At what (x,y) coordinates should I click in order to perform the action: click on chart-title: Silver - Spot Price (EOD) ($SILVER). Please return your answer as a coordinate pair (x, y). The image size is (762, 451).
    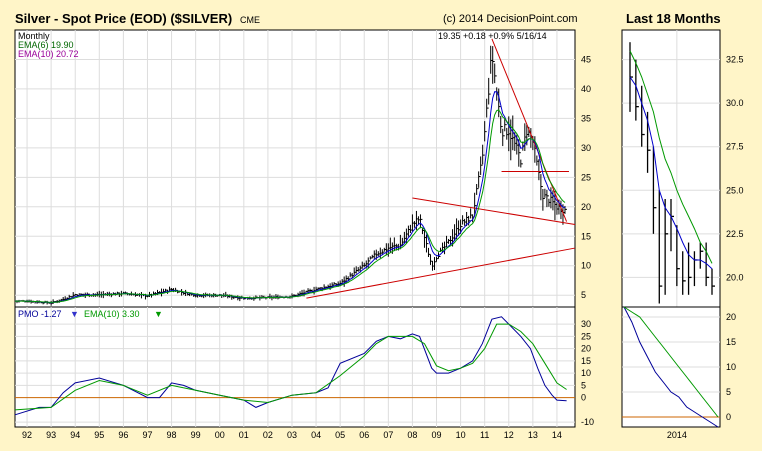
    Looking at the image, I should click on (123, 18).